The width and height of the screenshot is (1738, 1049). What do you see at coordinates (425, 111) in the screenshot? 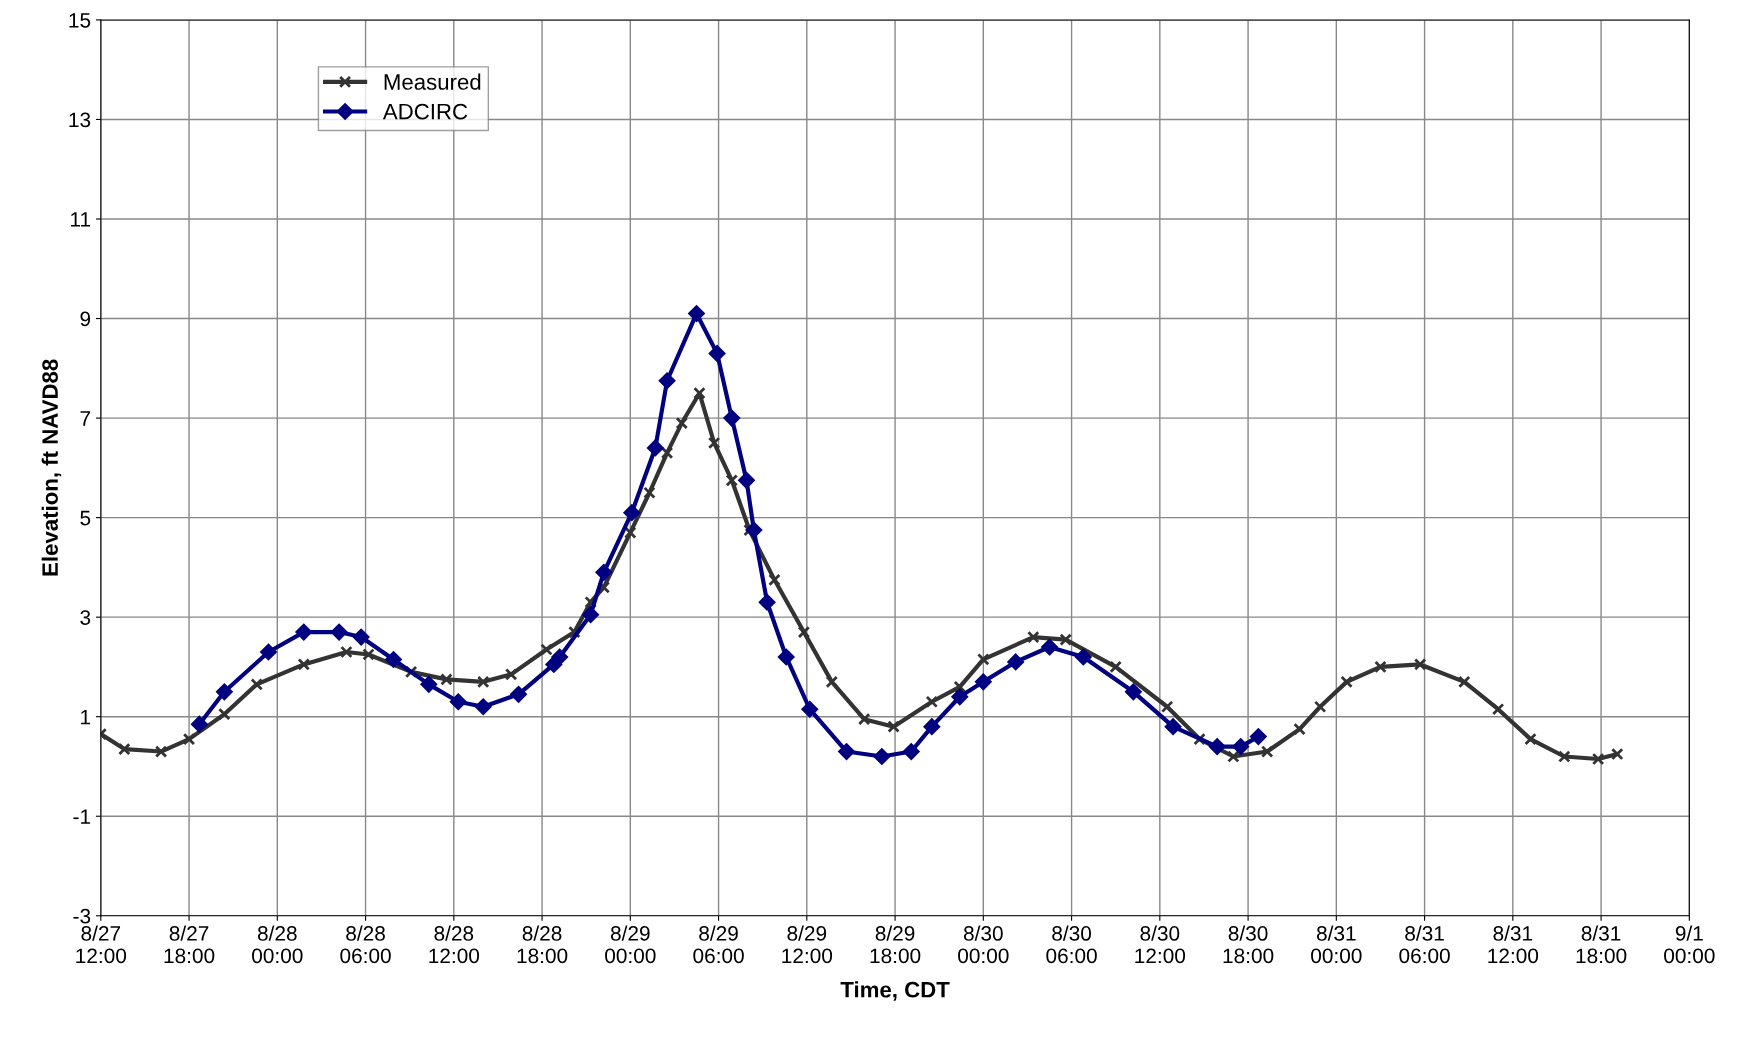
I see `legend-label: ADCIRC` at bounding box center [425, 111].